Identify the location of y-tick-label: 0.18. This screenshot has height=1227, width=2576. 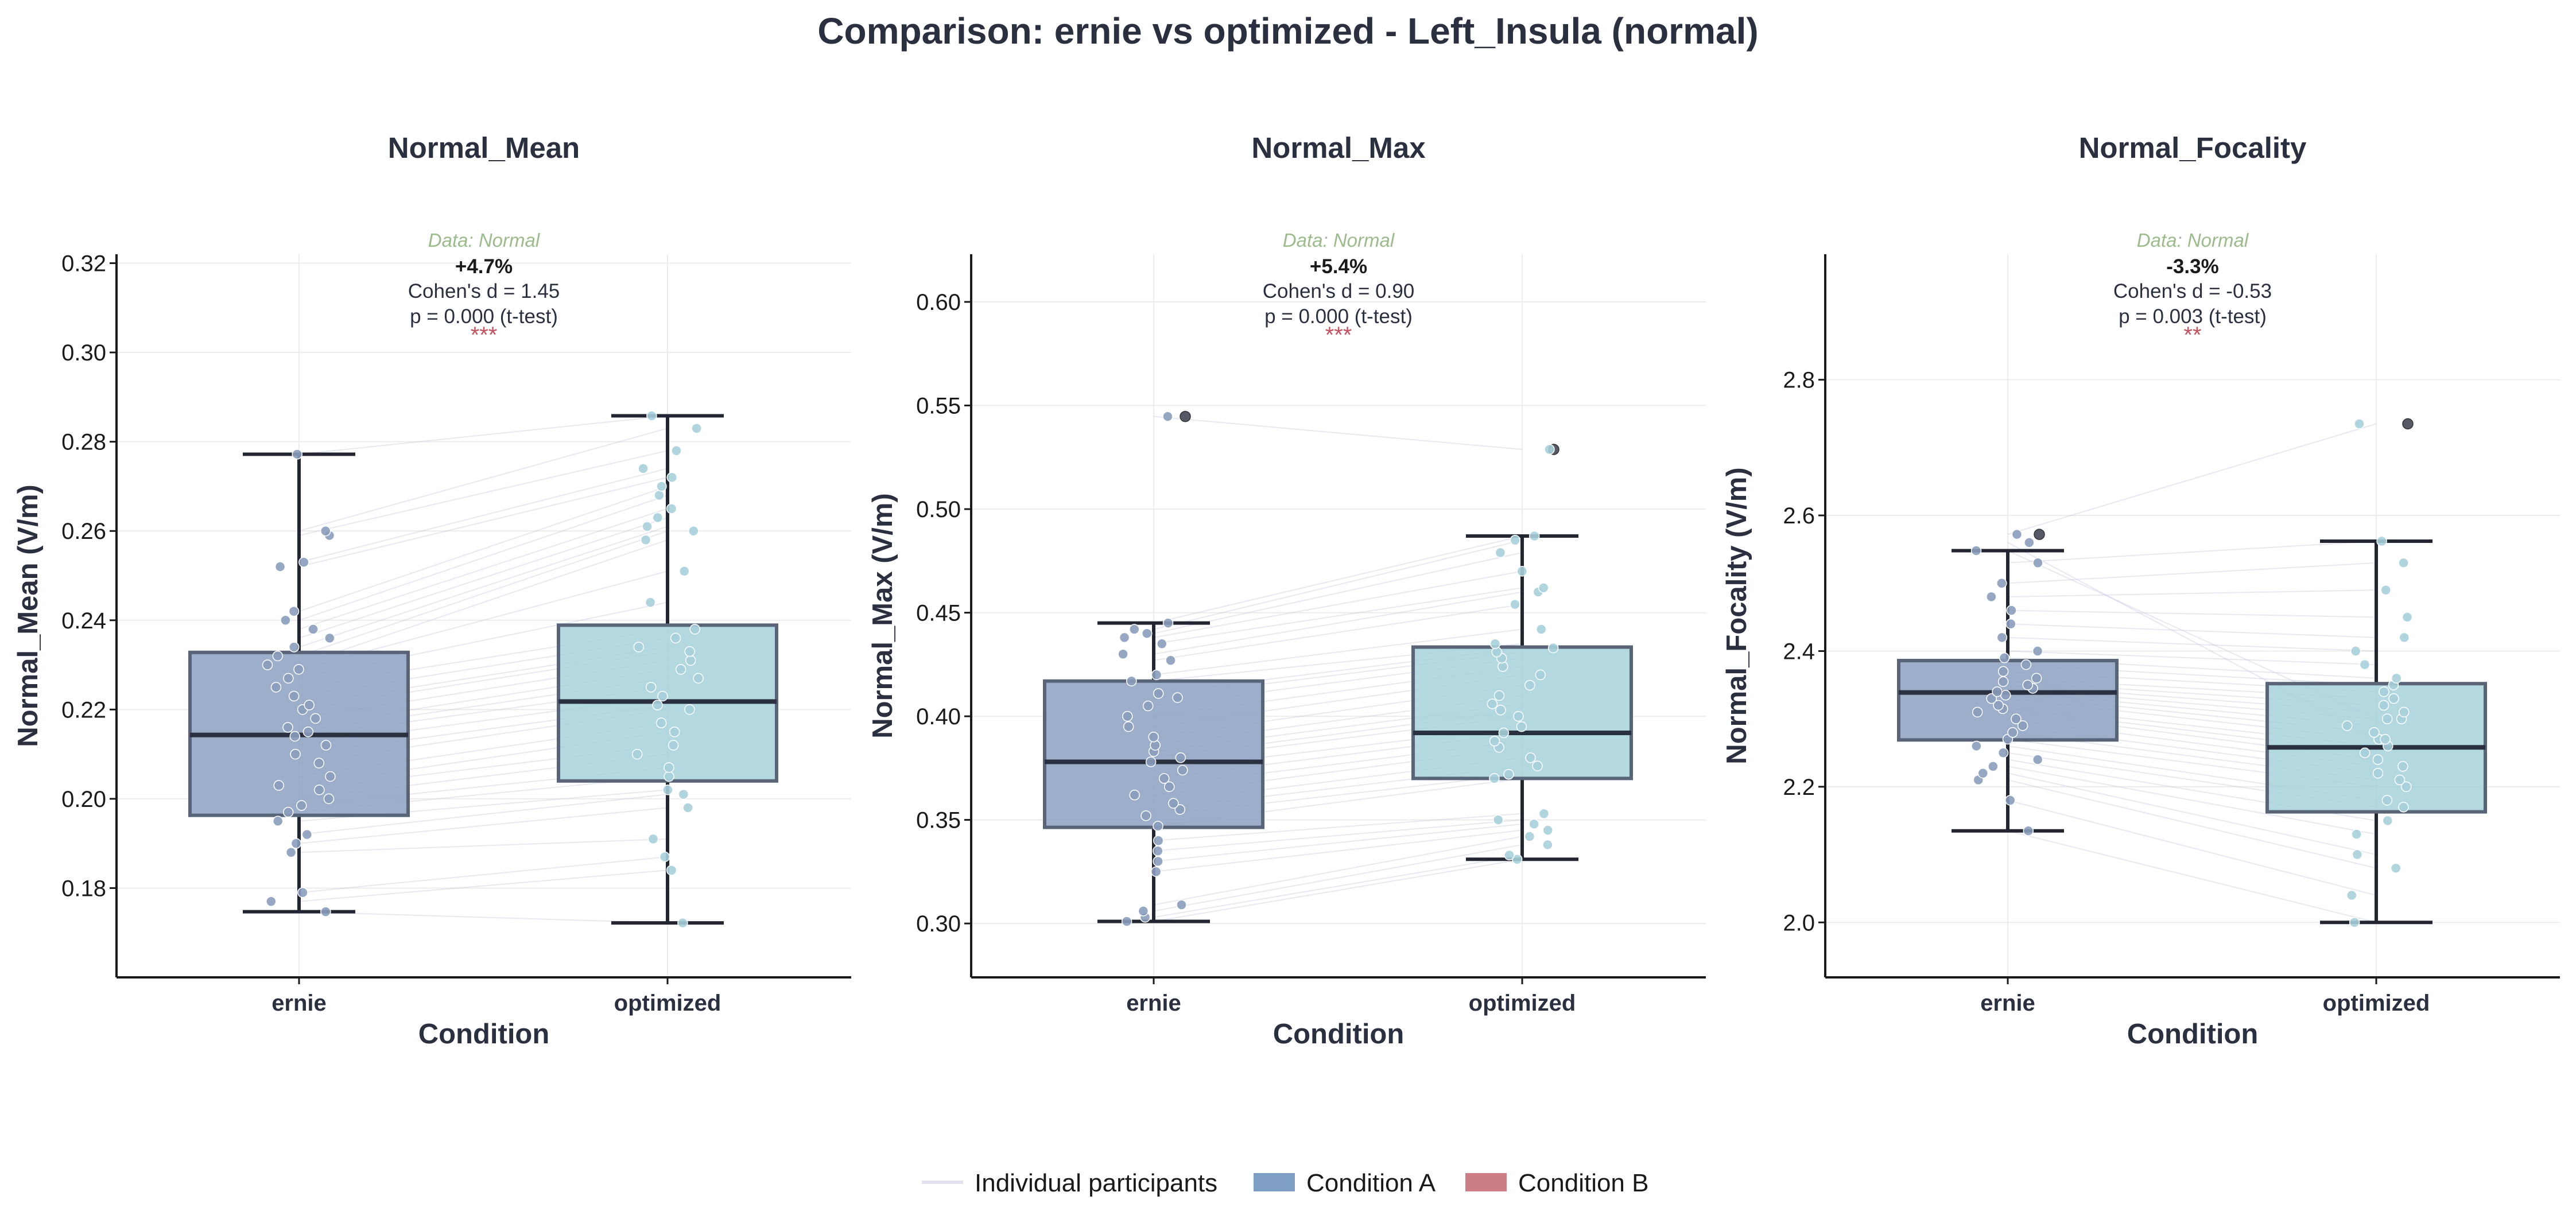
(83, 888).